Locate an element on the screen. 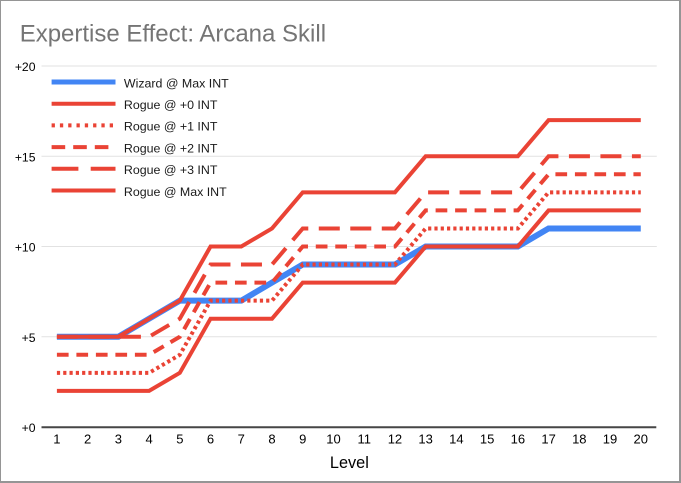  svg-text: 4 is located at coordinates (148, 439).